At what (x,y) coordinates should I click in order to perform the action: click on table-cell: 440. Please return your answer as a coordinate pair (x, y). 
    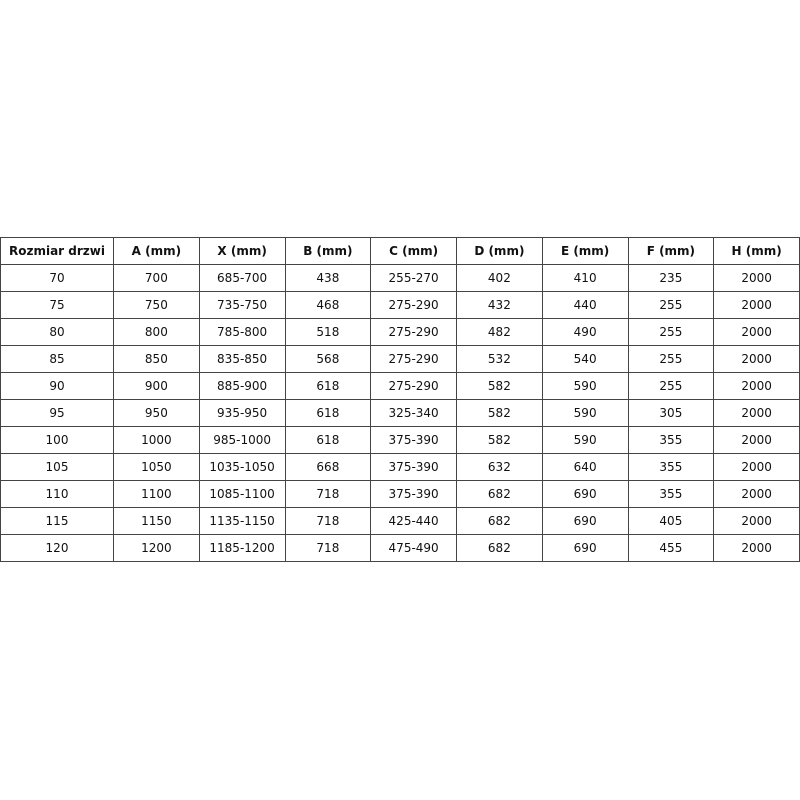
    Looking at the image, I should click on (585, 305).